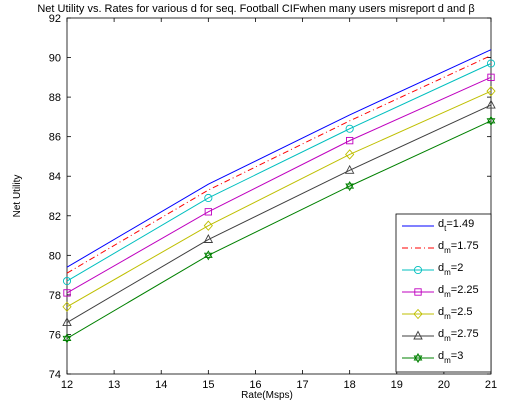 This screenshot has height=406, width=512. What do you see at coordinates (55, 375) in the screenshot?
I see `y-tick-label: 74` at bounding box center [55, 375].